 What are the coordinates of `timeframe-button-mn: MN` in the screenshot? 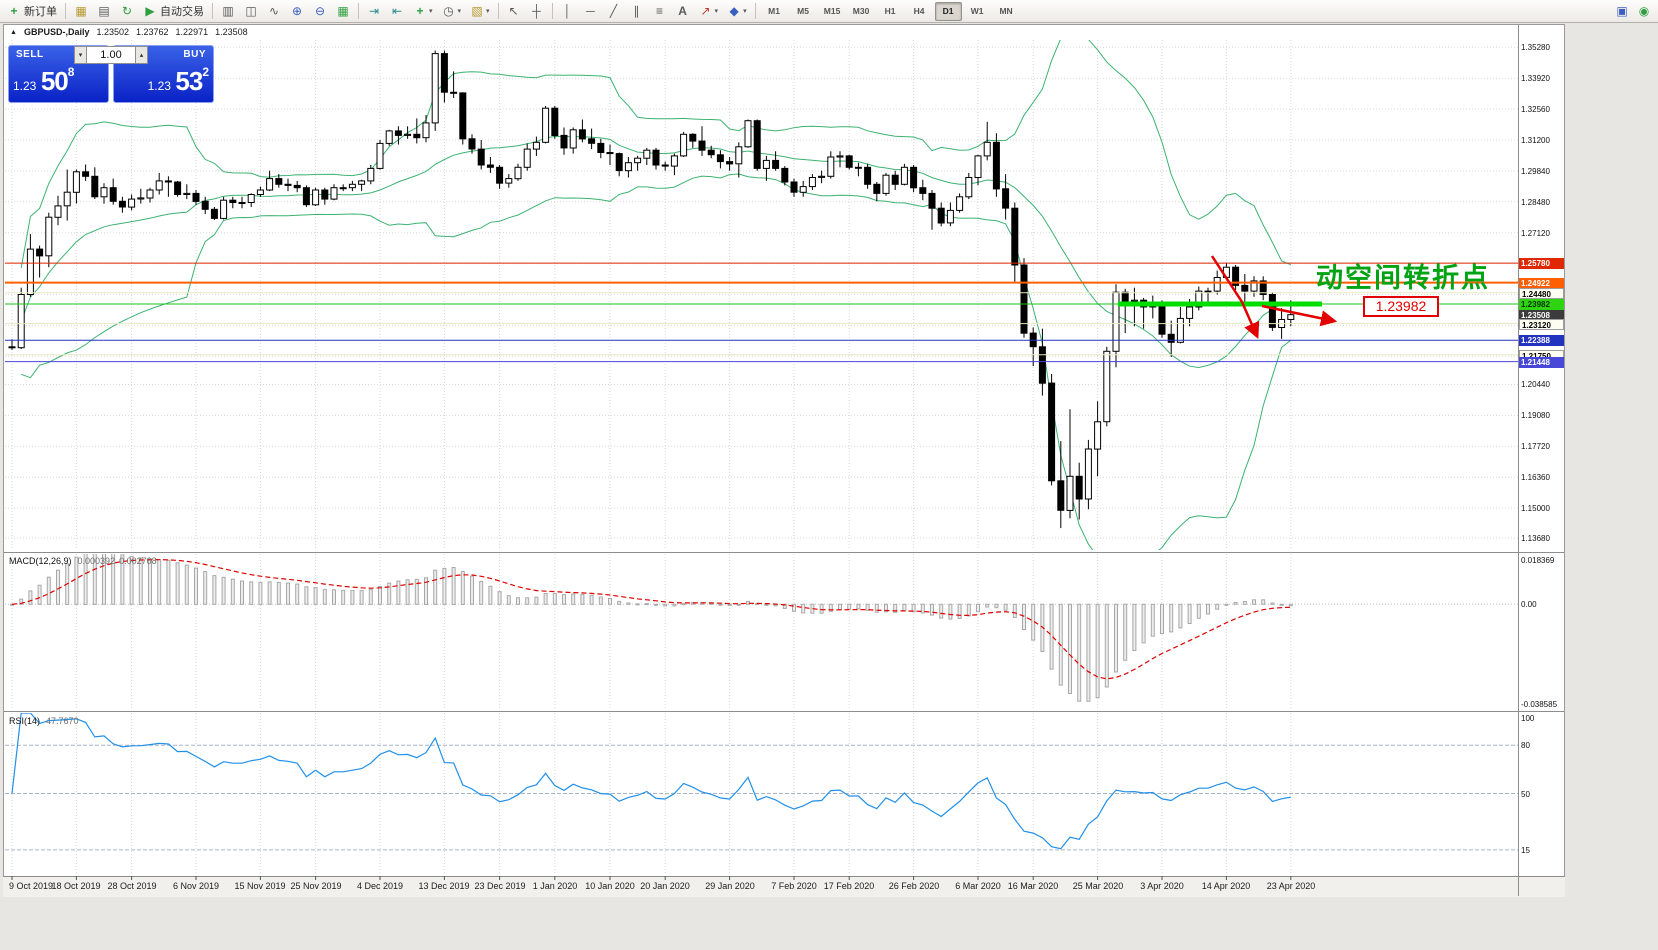 It's located at (1006, 11).